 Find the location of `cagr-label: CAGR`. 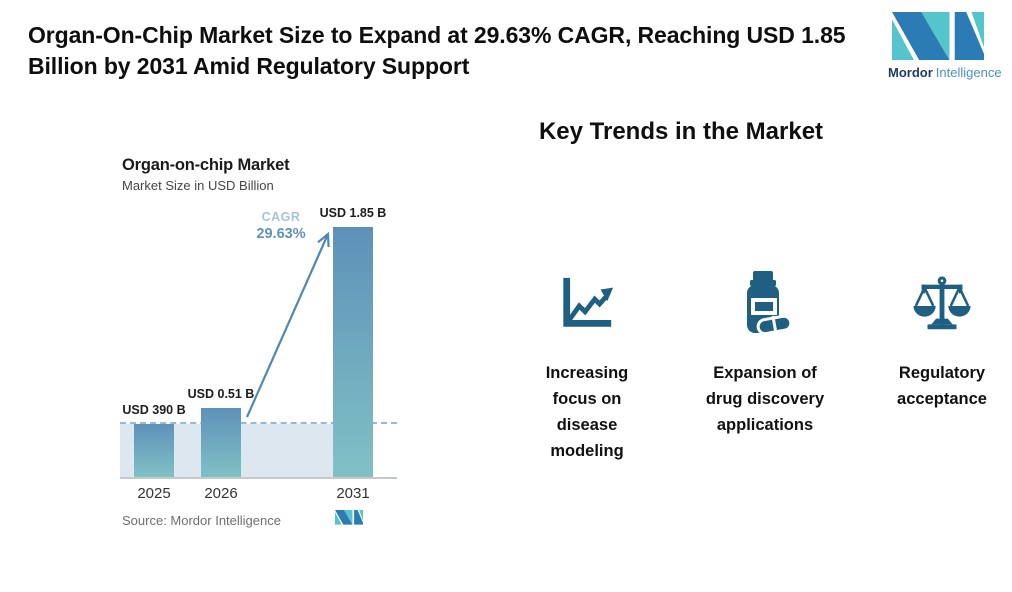

cagr-label: CAGR is located at coordinates (281, 217).